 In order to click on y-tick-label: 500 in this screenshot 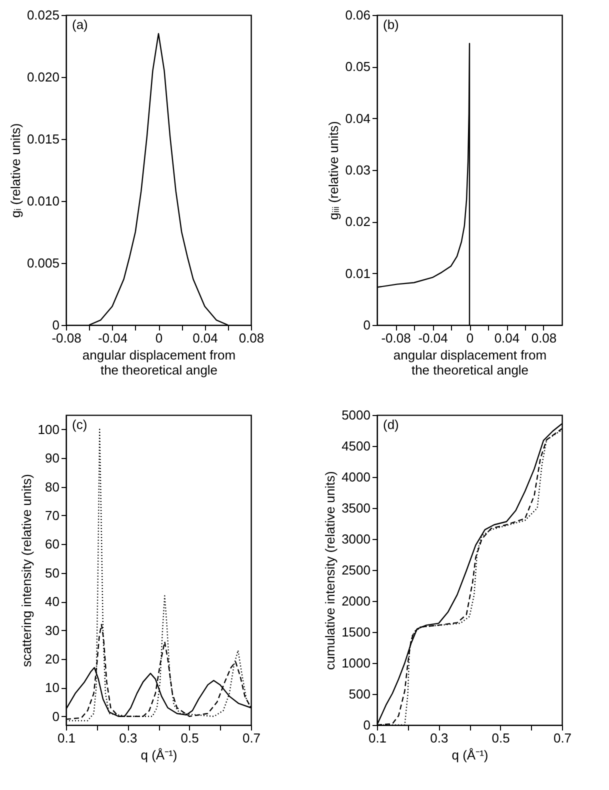, I will do `click(359, 694)`.